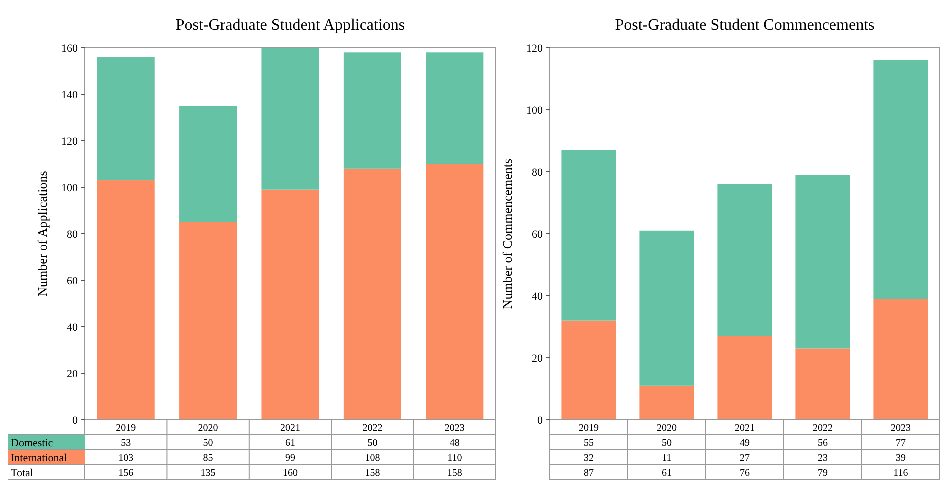  I want to click on data-label: 108, so click(372, 458).